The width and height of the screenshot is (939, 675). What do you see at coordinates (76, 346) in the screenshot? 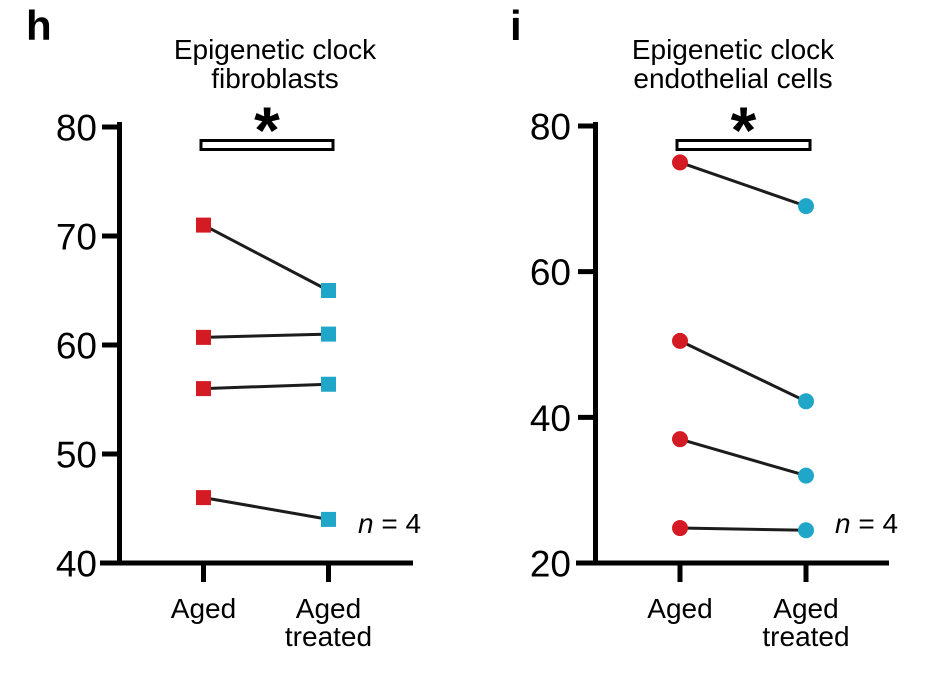
I see `y-tick-label-h-60: 60` at bounding box center [76, 346].